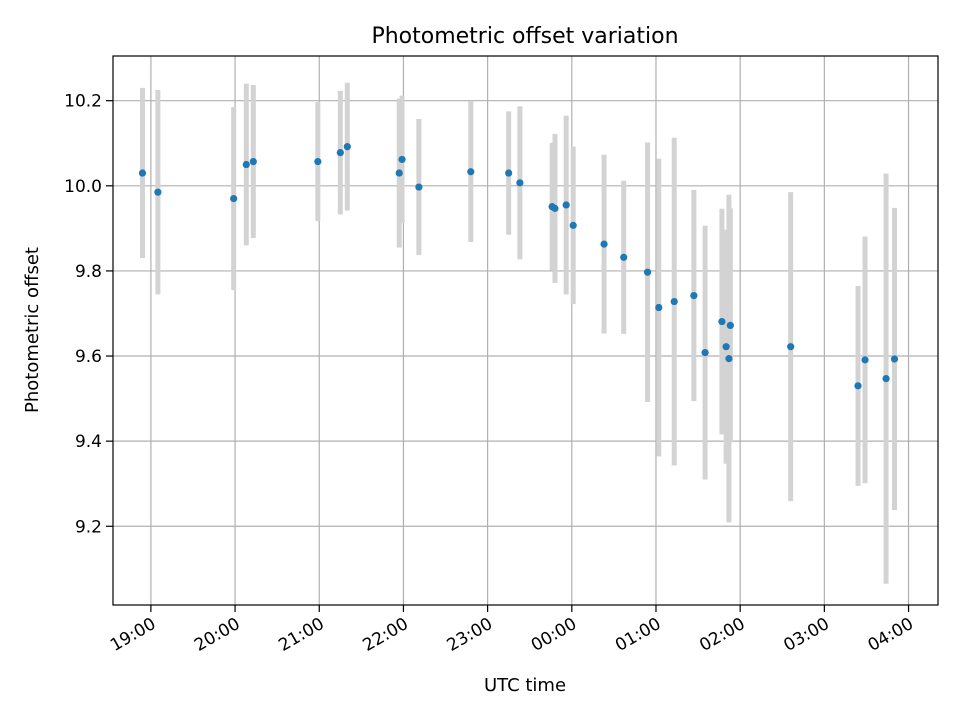 The width and height of the screenshot is (960, 720). Describe the element at coordinates (806, 635) in the screenshot. I see `x-tick-label: 03:00` at that location.